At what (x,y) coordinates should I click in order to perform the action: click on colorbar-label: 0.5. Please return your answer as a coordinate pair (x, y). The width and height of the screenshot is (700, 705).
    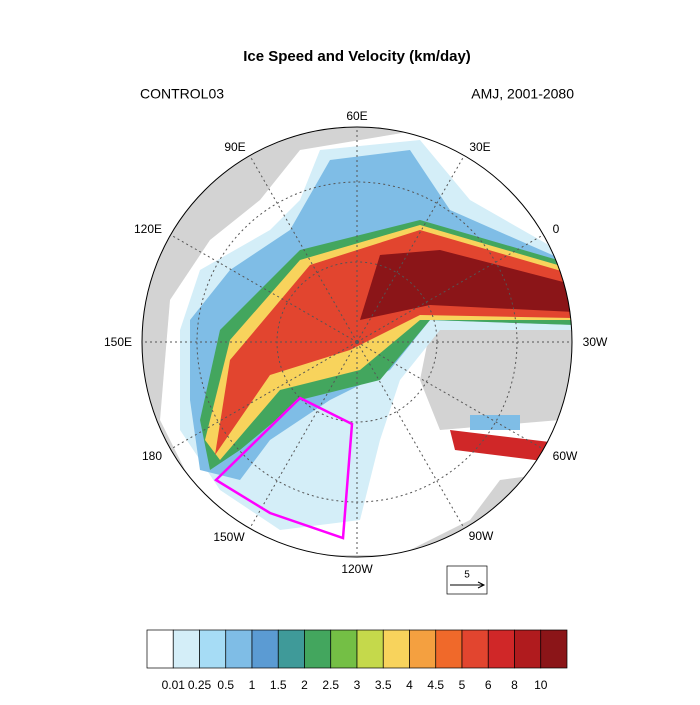
    Looking at the image, I should click on (225, 685).